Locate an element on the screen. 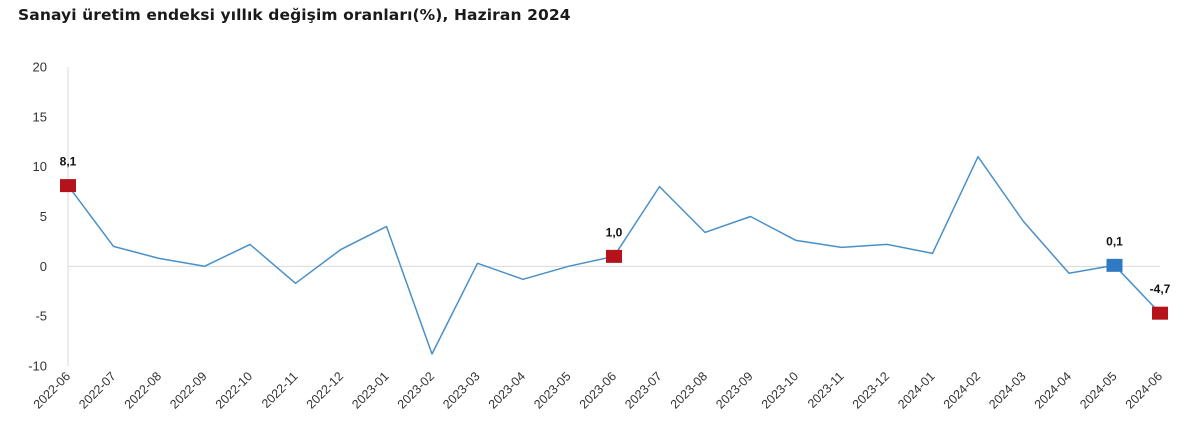  x-tick-label: 2022-12 is located at coordinates (325, 390).